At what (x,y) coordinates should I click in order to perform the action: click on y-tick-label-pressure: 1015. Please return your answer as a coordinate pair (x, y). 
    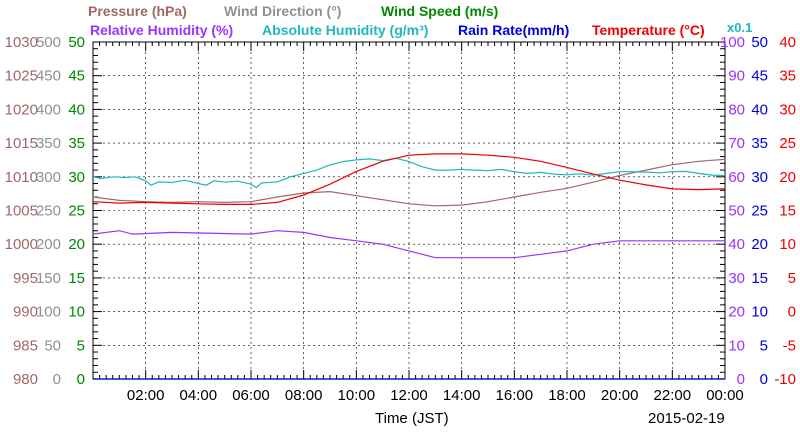
    Looking at the image, I should click on (21, 143).